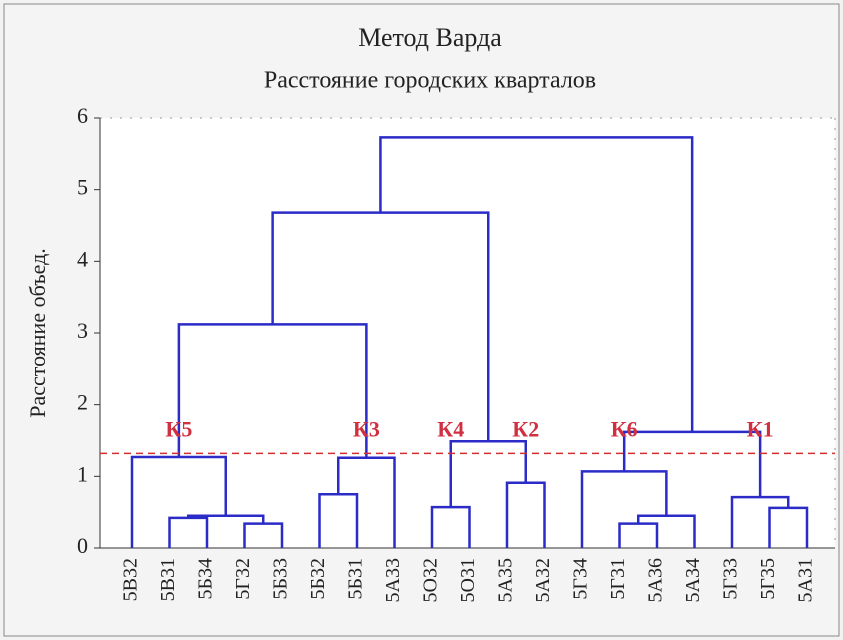 This screenshot has width=843, height=640. I want to click on leaf-label: 5А32, so click(543, 580).